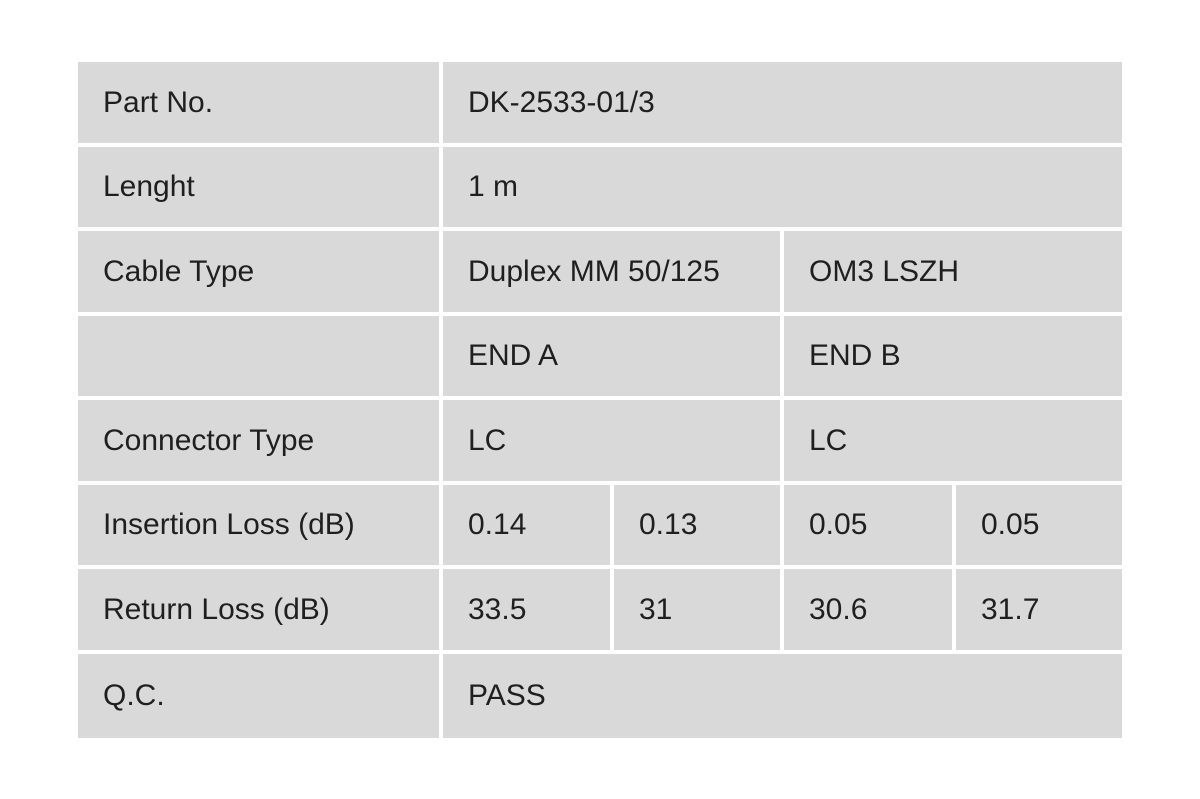 This screenshot has height=799, width=1200. I want to click on value-cell: OM3 LSZH, so click(953, 271).